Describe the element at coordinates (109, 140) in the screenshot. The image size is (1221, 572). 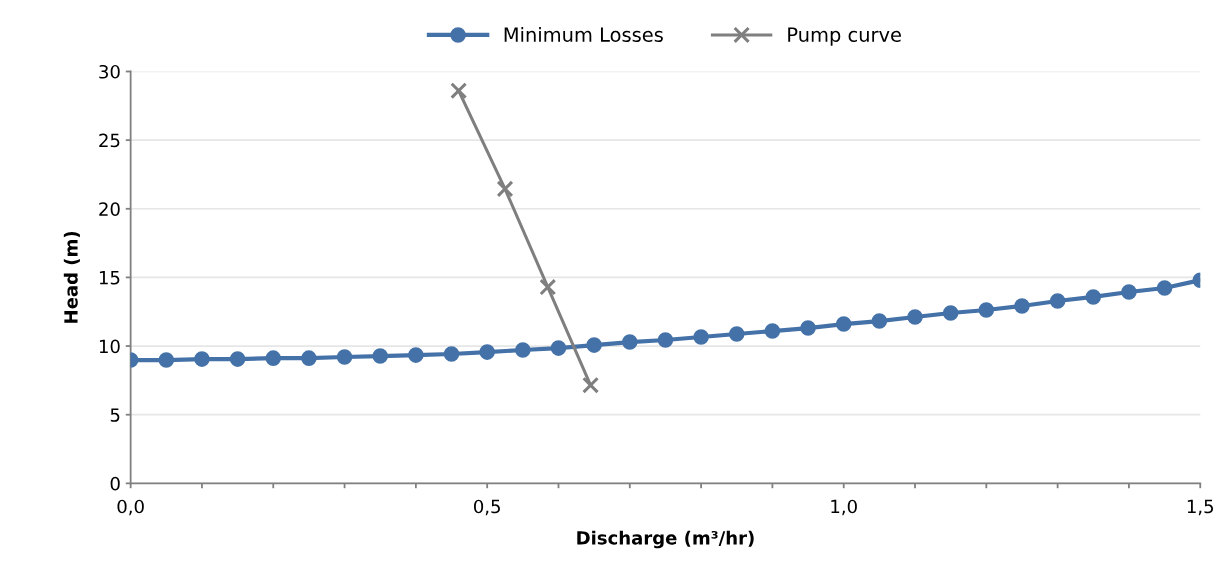
I see `y-tick-label: 25` at that location.